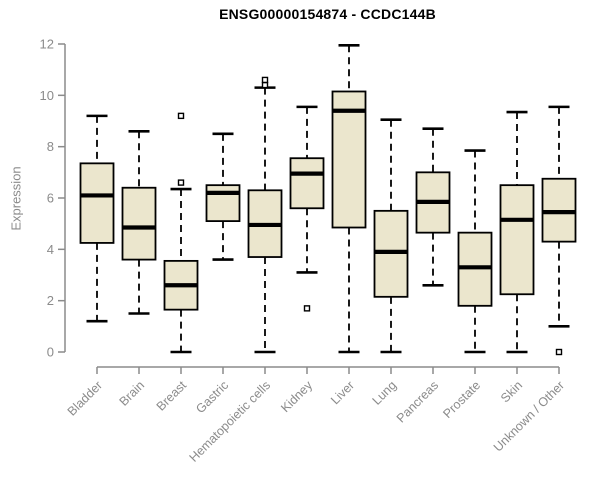 The height and width of the screenshot is (500, 600). I want to click on boxplot-group-prostate, so click(475, 251).